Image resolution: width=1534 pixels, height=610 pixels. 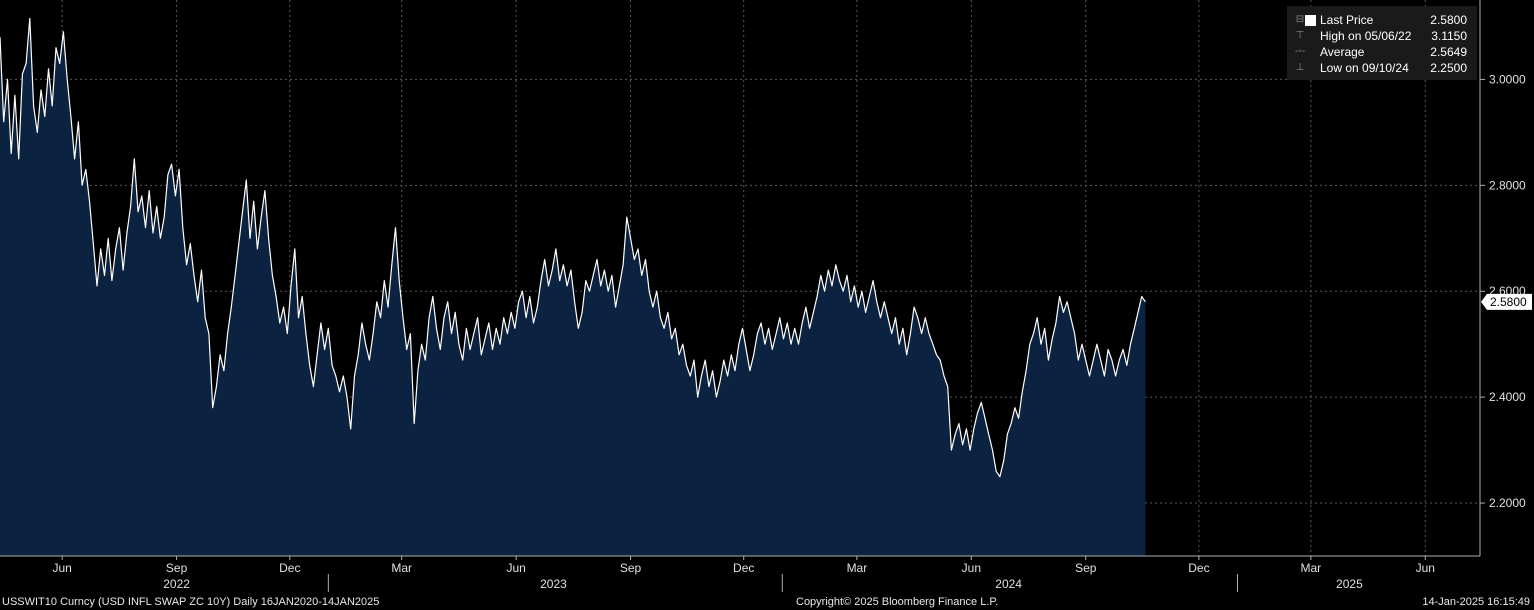 I want to click on x-year-label: 2023, so click(x=553, y=584).